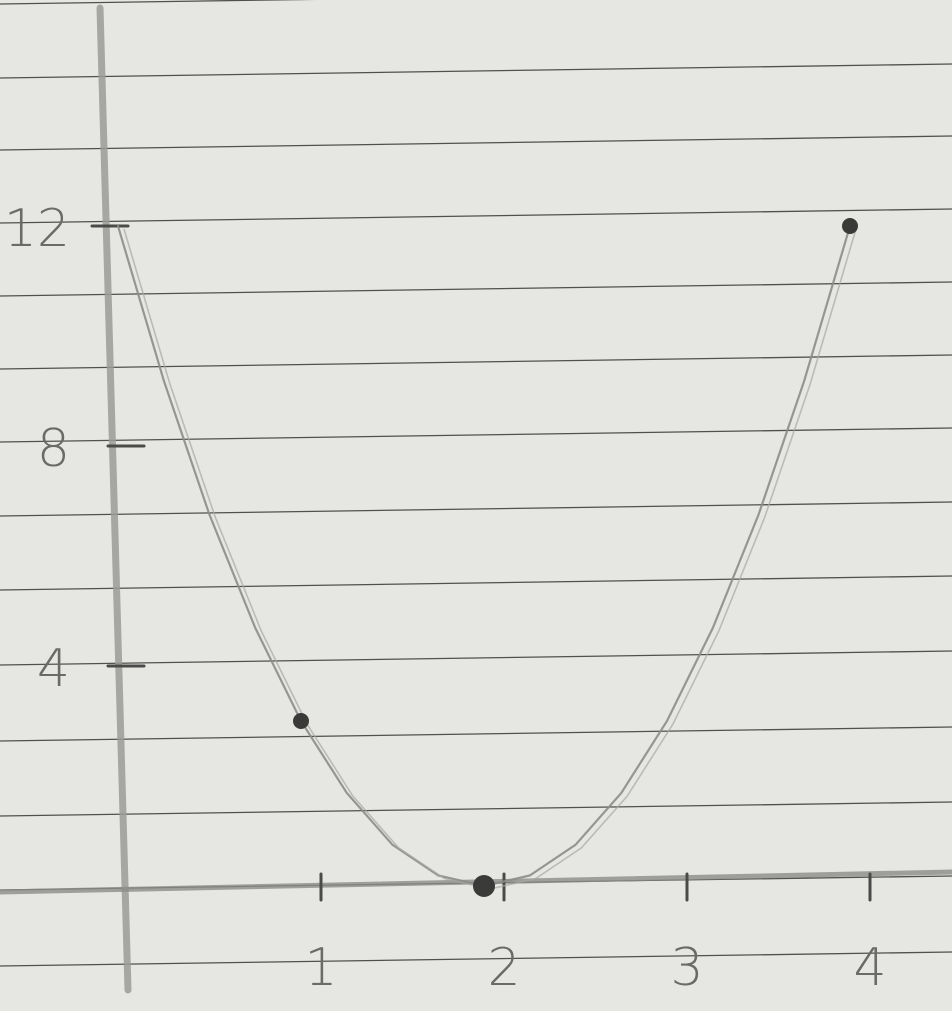 The image size is (952, 1011). What do you see at coordinates (53, 449) in the screenshot?
I see `y-tick-label: 8` at bounding box center [53, 449].